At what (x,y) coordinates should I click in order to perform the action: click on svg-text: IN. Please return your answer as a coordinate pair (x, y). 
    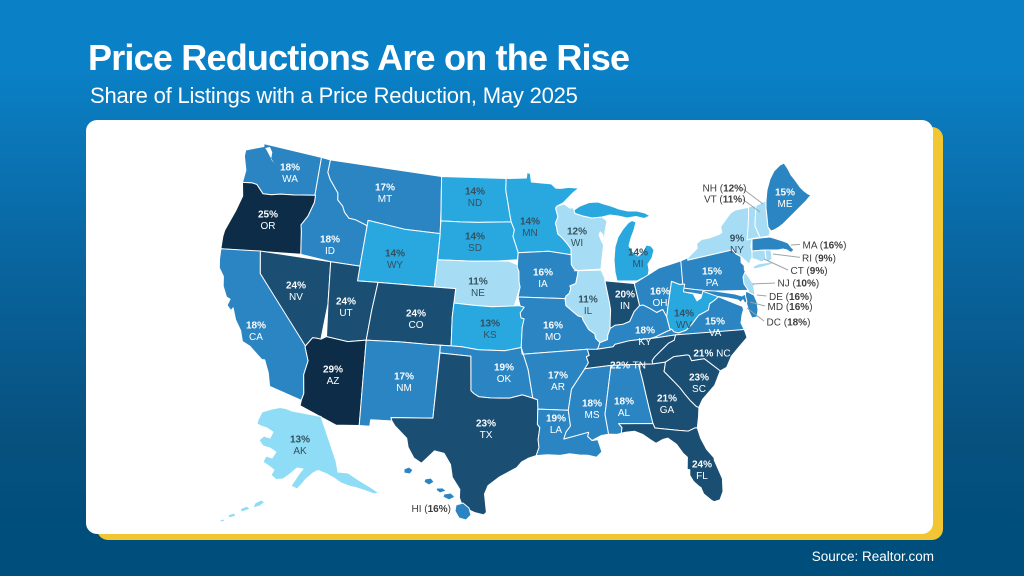
    Looking at the image, I should click on (625, 306).